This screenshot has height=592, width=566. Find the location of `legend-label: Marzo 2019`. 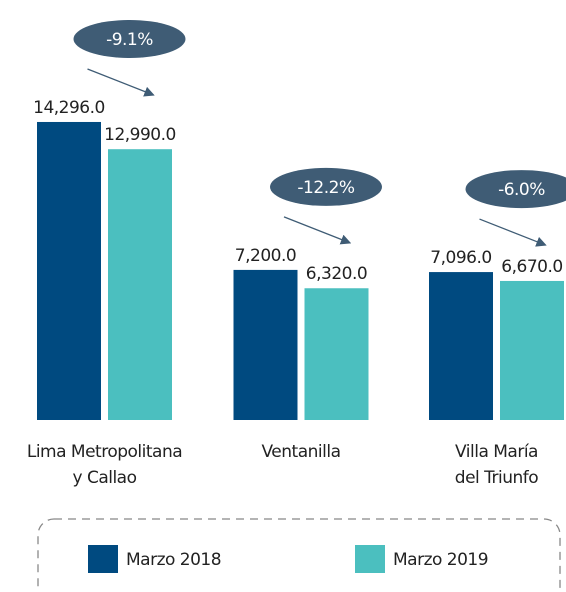

legend-label: Marzo 2019 is located at coordinates (440, 560).